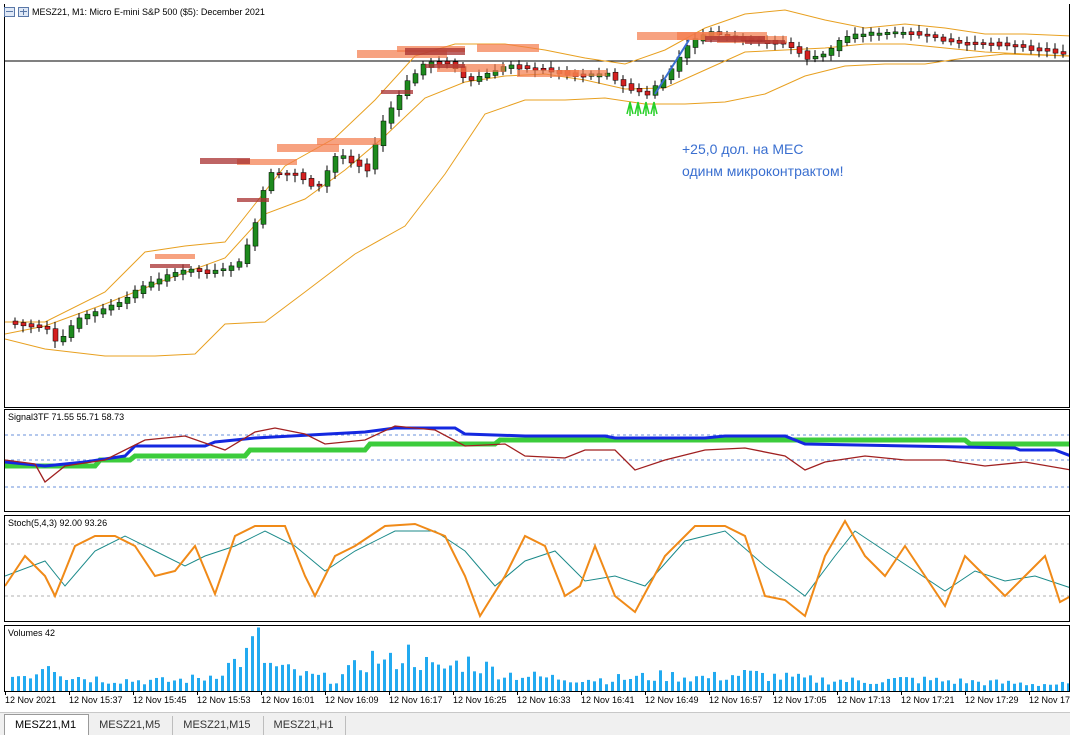 This screenshot has width=1070, height=735. I want to click on signal-indicator-chart, so click(537, 461).